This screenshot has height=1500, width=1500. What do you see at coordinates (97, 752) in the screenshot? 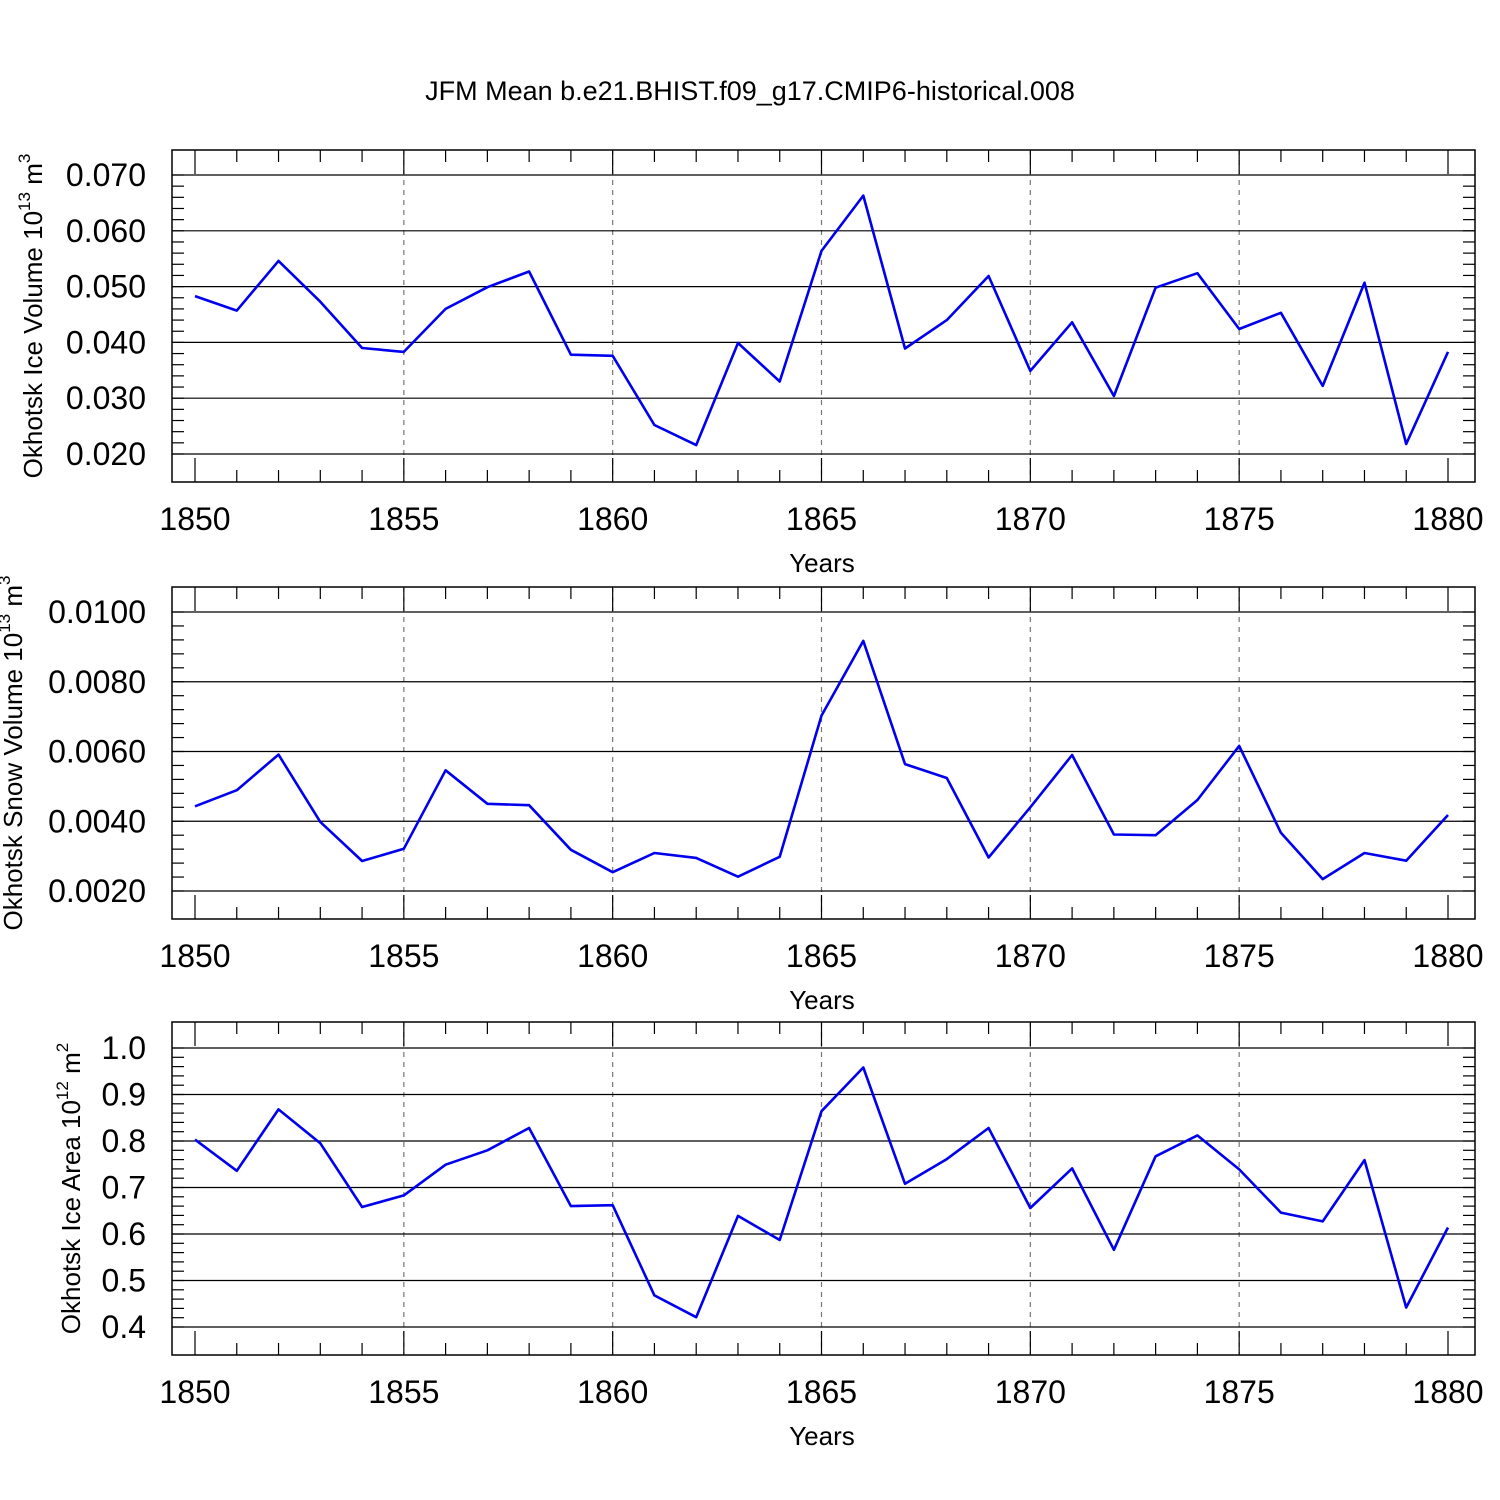
I see `y-tick-label: 0.0060` at bounding box center [97, 752].